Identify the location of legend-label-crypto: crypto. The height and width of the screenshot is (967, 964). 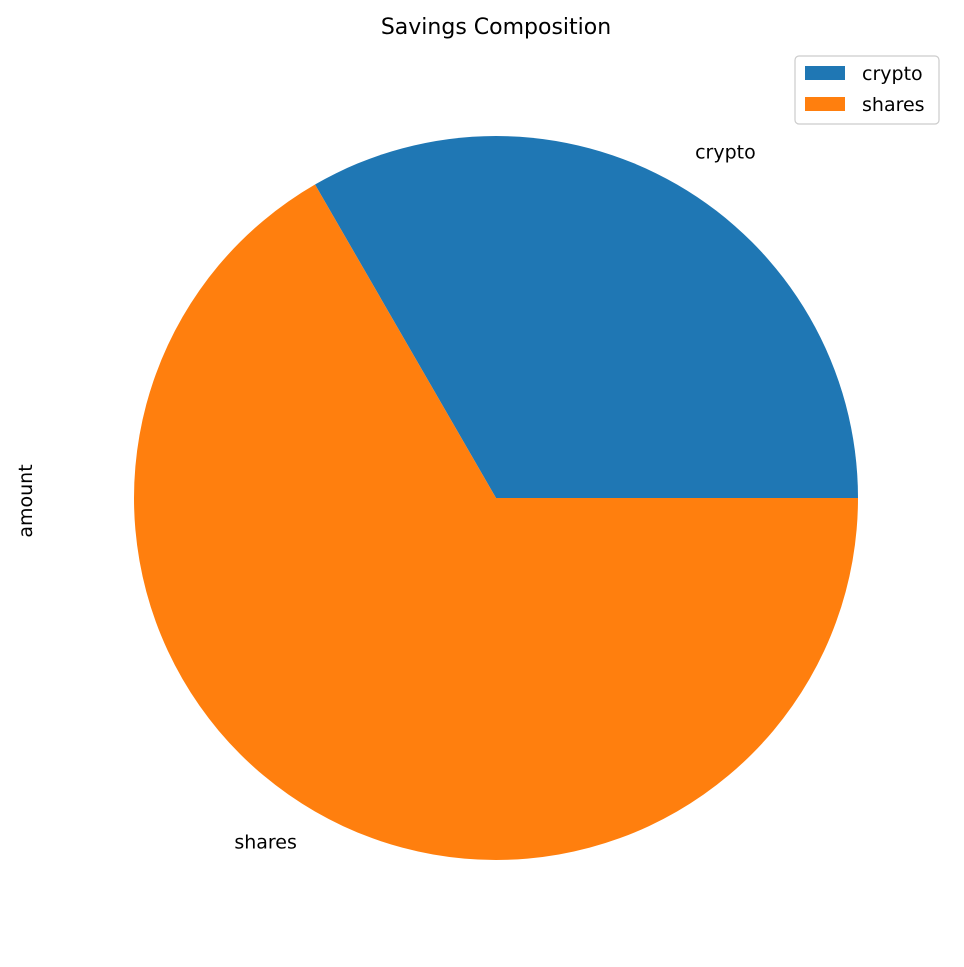
(892, 74).